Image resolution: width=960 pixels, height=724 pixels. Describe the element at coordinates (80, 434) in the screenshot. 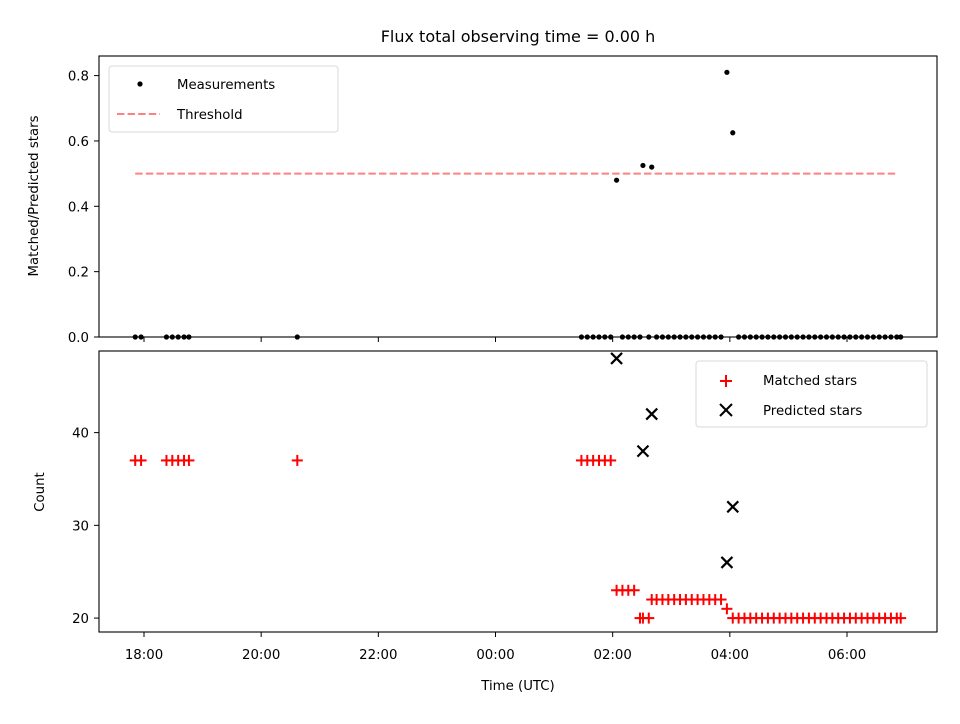

I see `bottom-y-tick-label: 40` at that location.